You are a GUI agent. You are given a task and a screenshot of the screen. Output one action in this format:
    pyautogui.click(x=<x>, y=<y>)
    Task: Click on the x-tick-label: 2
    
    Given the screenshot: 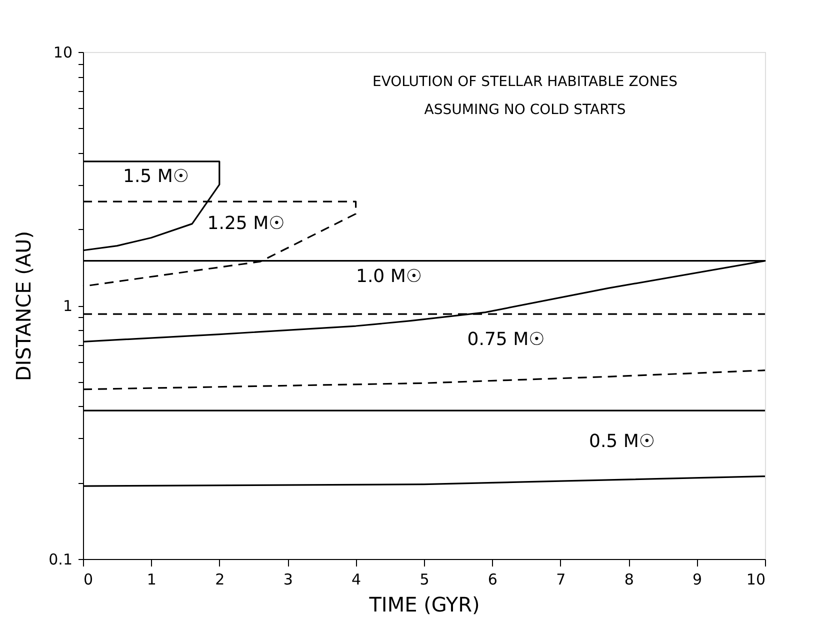 What is the action you would take?
    pyautogui.click(x=220, y=579)
    